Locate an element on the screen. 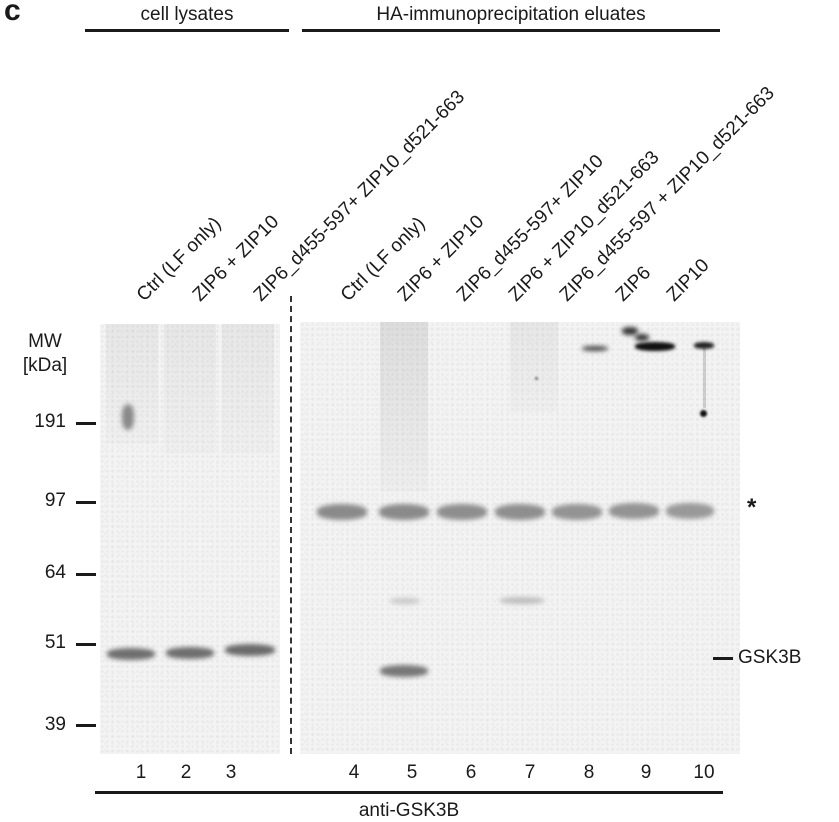 The image size is (839, 822). mw-marker-191: 191 is located at coordinates (50, 421).